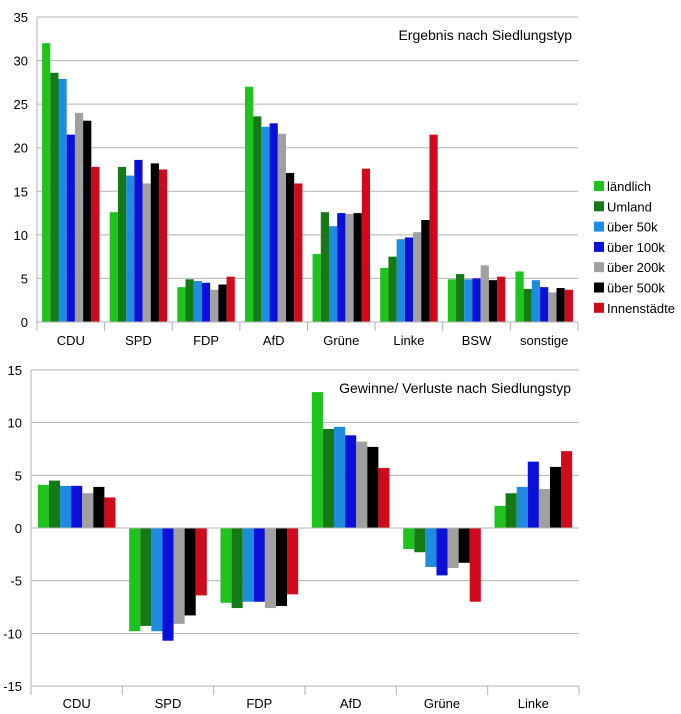 This screenshot has height=714, width=681. What do you see at coordinates (21, 61) in the screenshot?
I see `y-tick-label: 30` at bounding box center [21, 61].